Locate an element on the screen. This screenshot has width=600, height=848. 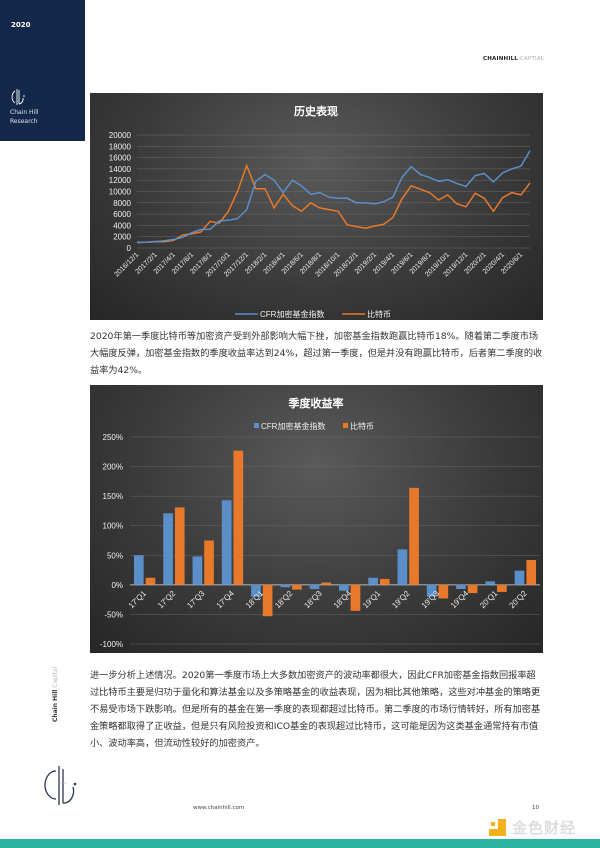
sidebar-banner: 2020 Chain Hill Research is located at coordinates (42, 70).